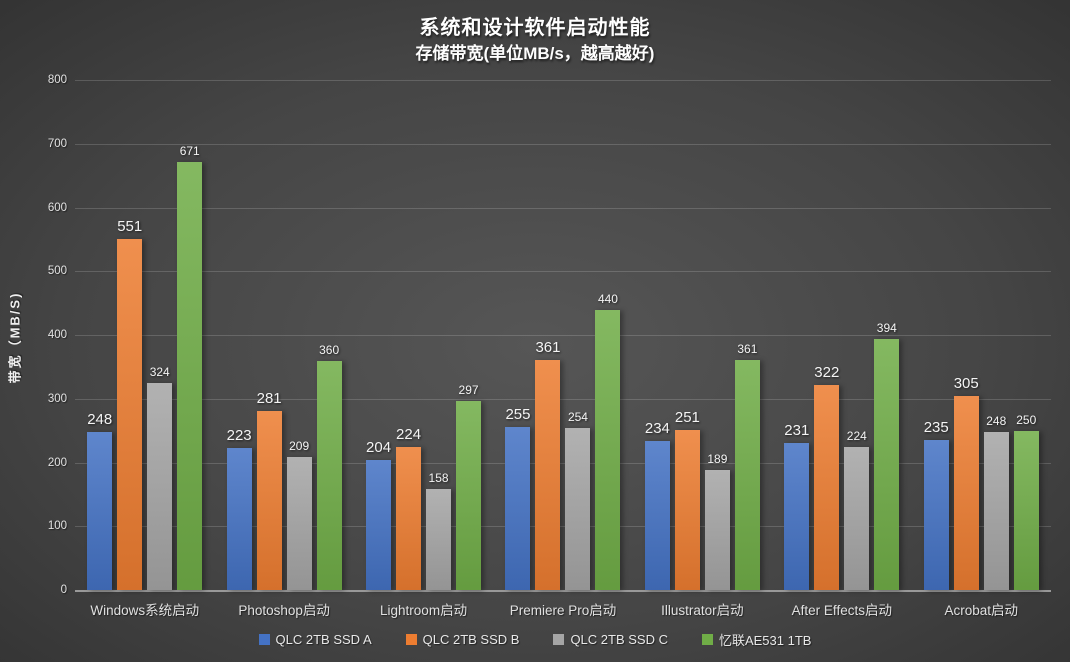  I want to click on bar-value-label: 297, so click(468, 389).